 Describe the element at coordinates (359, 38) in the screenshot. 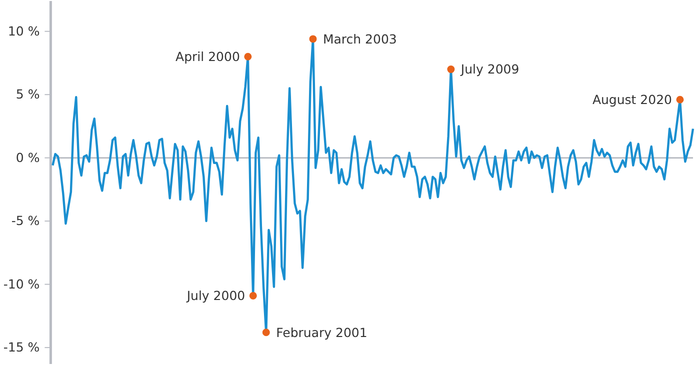

I see `annotation: March 2003` at that location.